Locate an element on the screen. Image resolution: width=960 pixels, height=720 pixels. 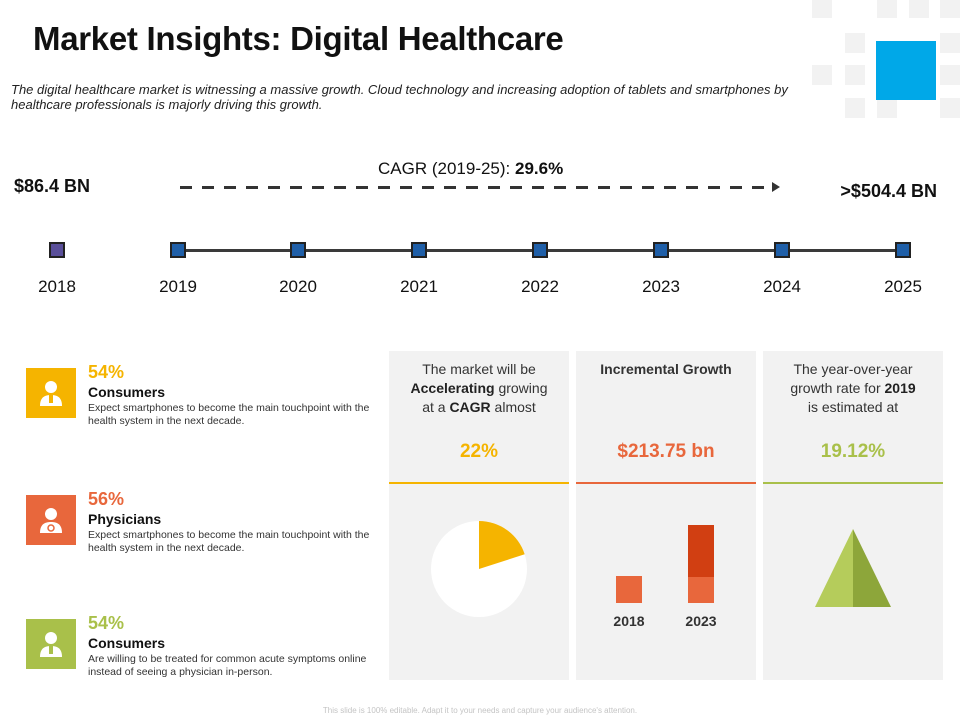
year-label: 2019 is located at coordinates (178, 286).